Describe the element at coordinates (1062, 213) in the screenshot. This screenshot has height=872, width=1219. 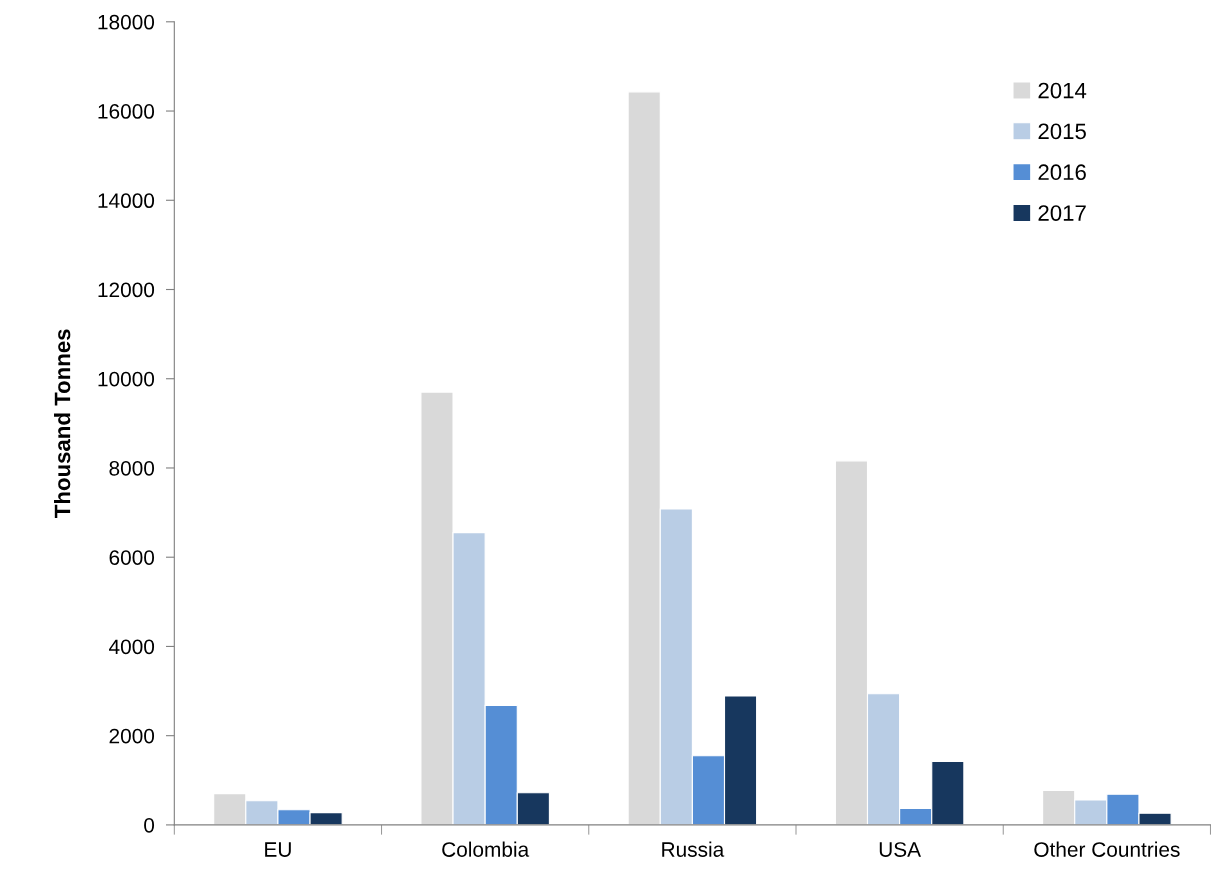
I see `legend-label: 2017` at that location.